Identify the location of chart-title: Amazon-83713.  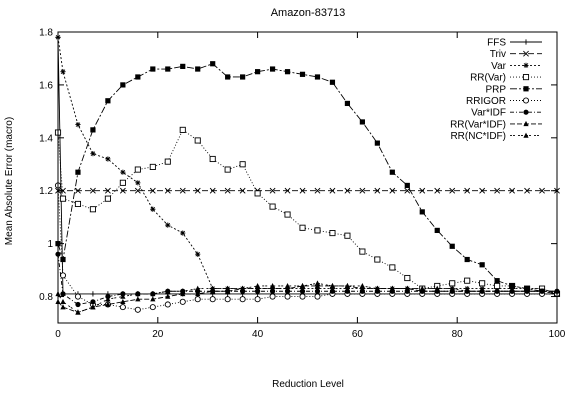
(308, 13).